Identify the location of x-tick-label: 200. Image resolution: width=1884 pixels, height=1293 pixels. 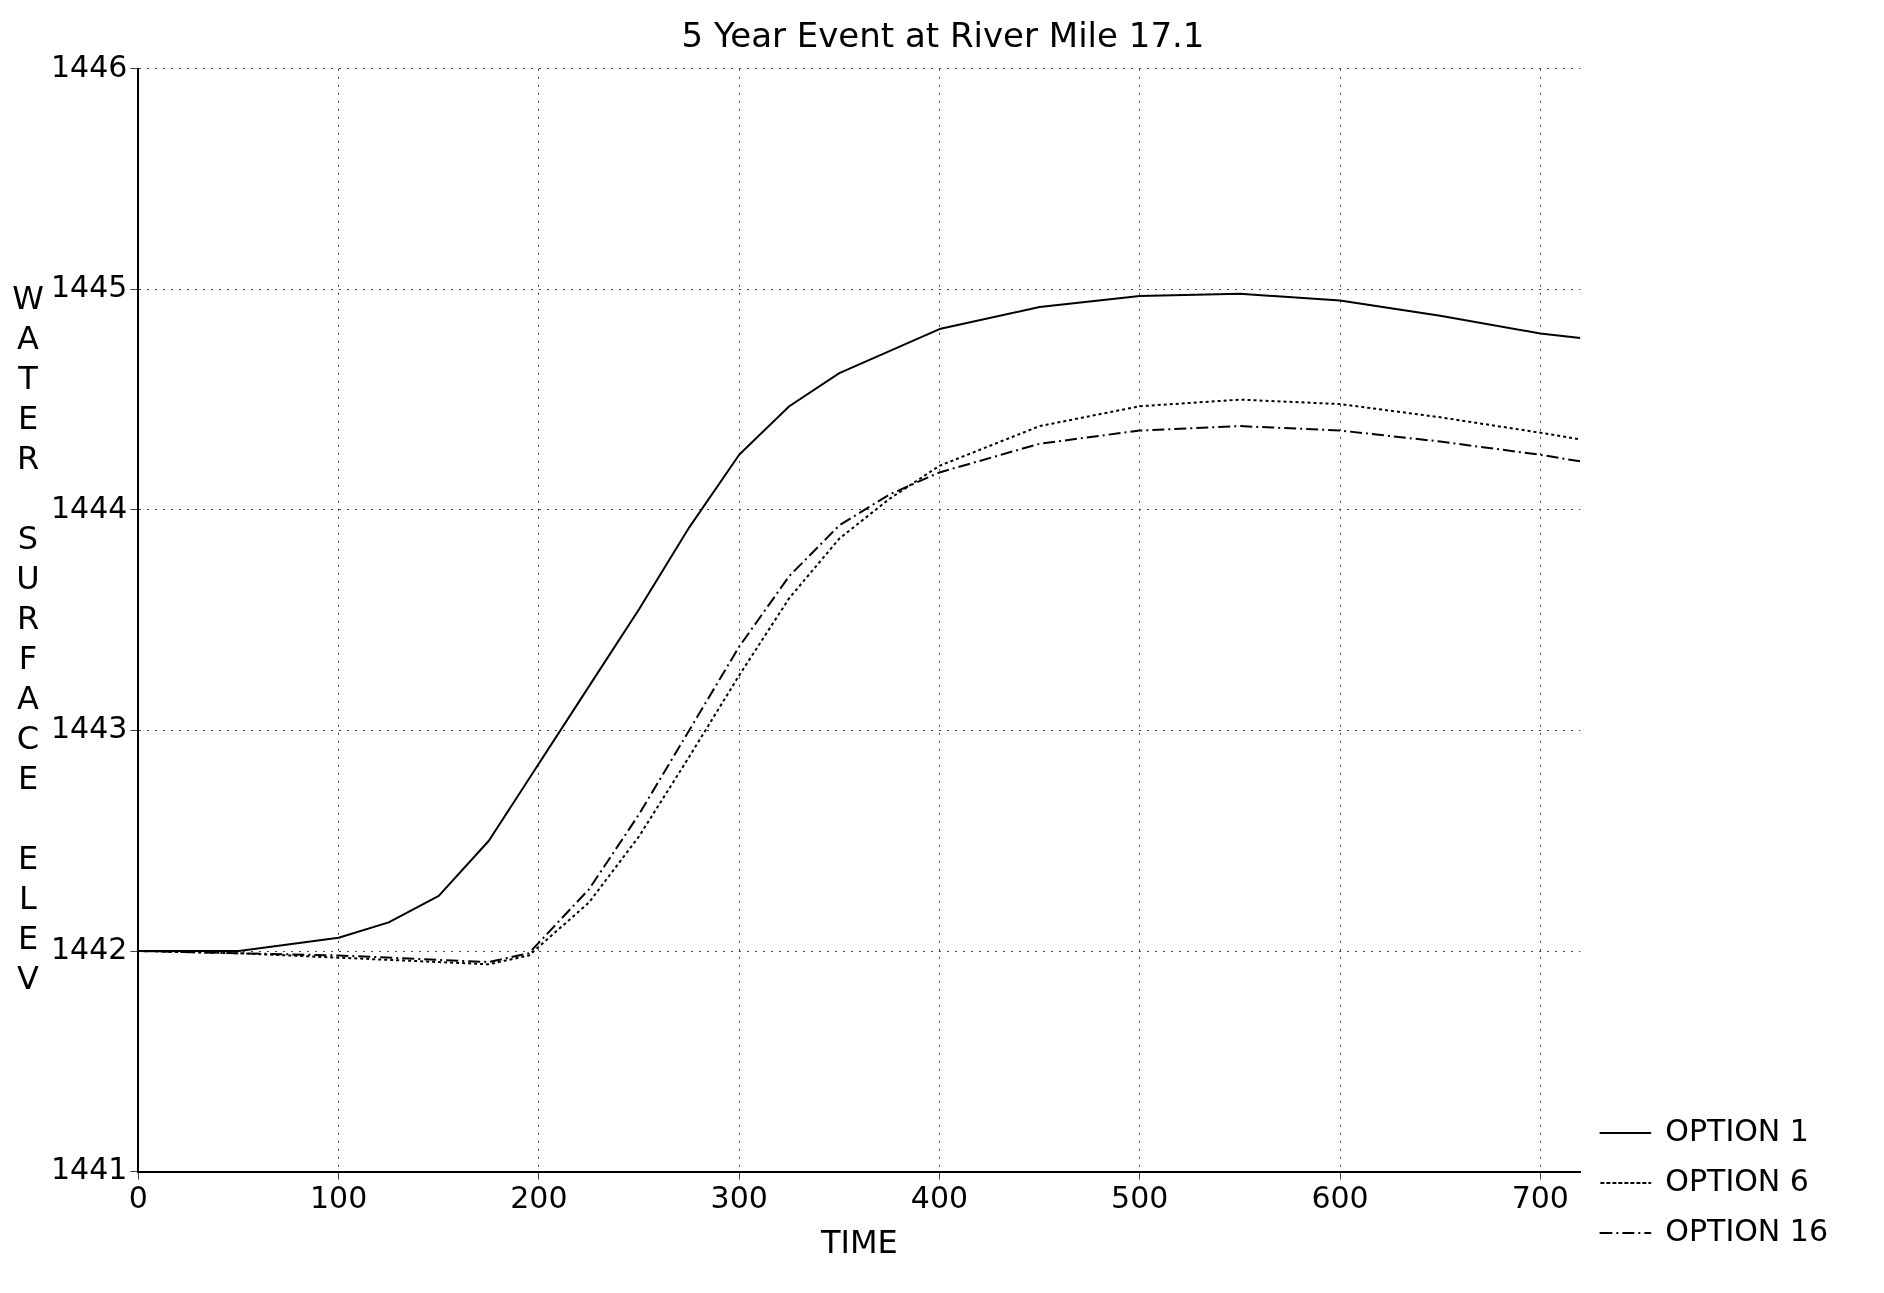
(539, 1198).